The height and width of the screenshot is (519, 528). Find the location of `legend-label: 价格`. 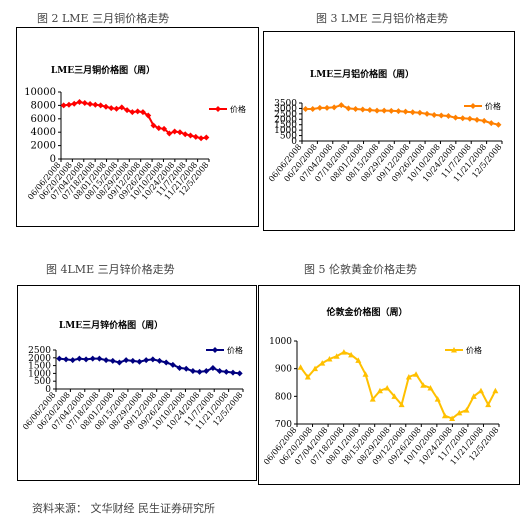

legend-label: 价格 is located at coordinates (493, 106).